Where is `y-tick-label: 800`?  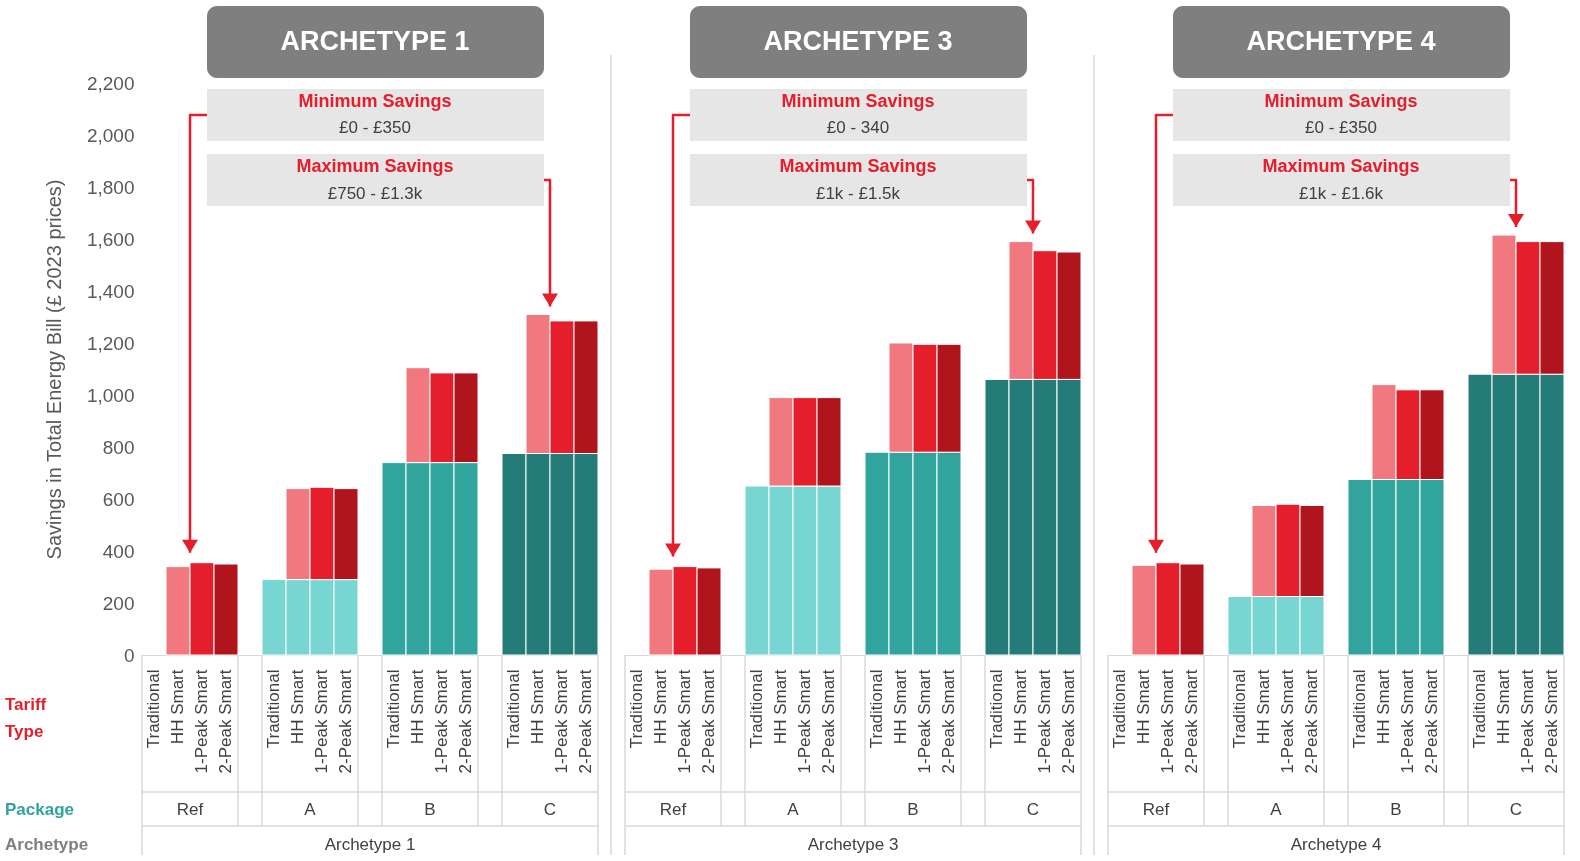 y-tick-label: 800 is located at coordinates (118, 447).